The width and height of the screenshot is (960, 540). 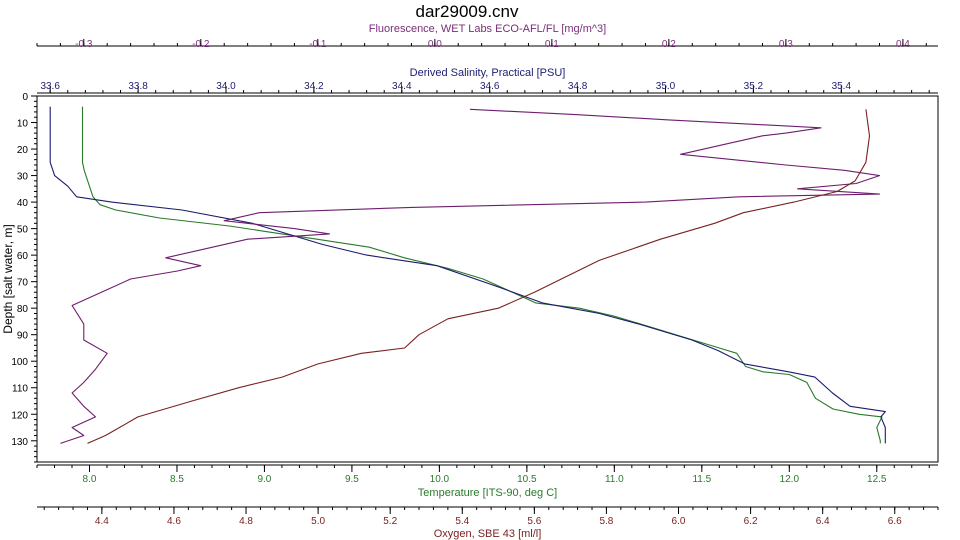 I want to click on temperature-tick-label: 8.5, so click(x=177, y=479).